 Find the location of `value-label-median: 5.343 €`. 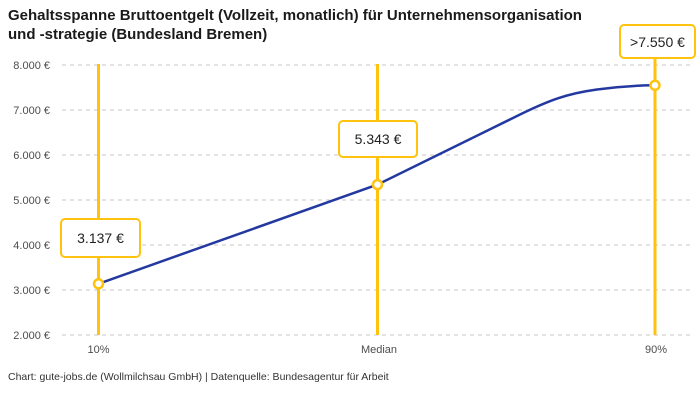

value-label-median: 5.343 € is located at coordinates (378, 139).